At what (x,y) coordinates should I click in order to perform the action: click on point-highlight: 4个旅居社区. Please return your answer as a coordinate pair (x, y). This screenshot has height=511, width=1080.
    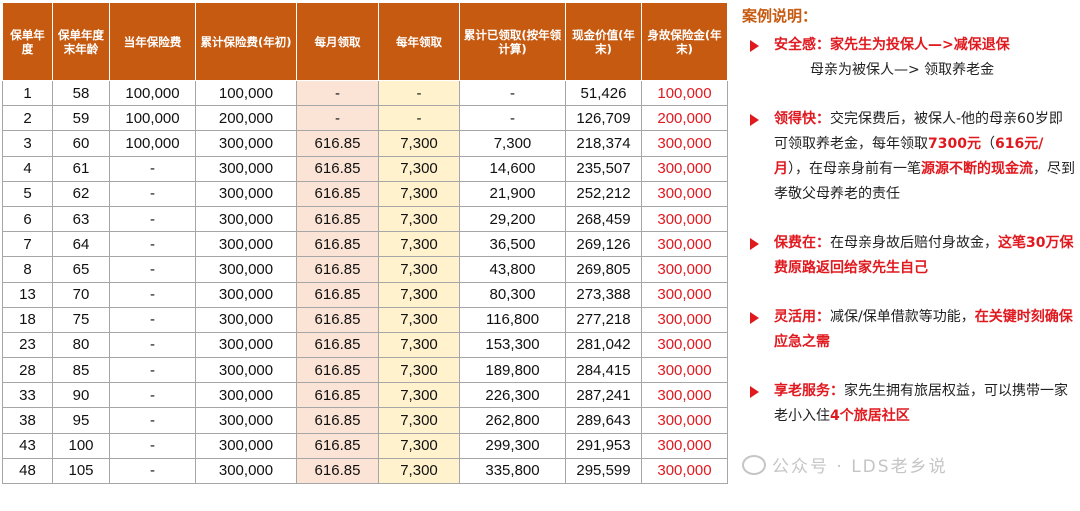
    Looking at the image, I should click on (870, 416).